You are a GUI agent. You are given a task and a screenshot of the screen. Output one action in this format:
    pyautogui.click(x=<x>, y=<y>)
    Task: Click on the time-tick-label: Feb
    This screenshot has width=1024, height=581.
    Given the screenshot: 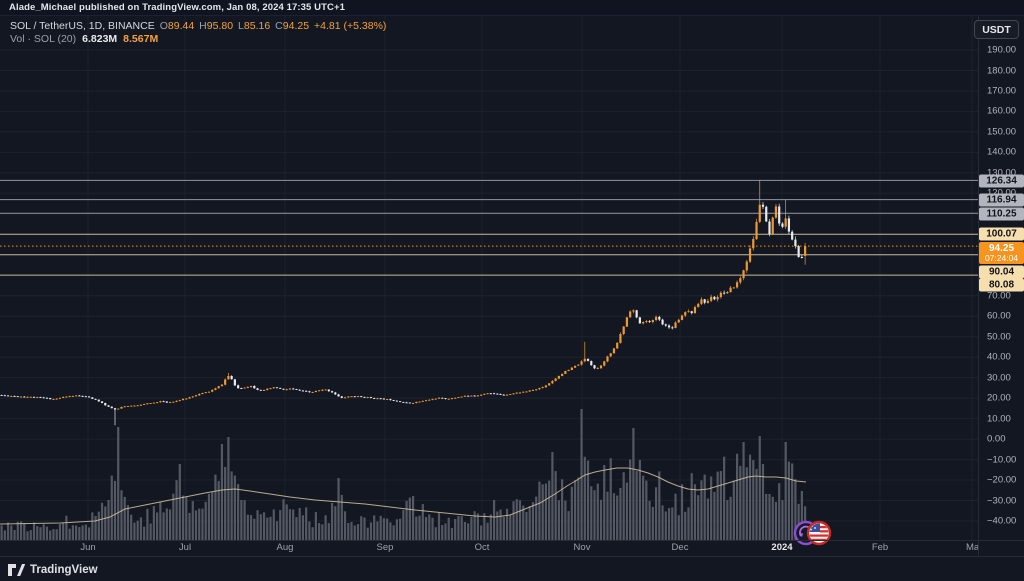 What is the action you would take?
    pyautogui.click(x=880, y=547)
    